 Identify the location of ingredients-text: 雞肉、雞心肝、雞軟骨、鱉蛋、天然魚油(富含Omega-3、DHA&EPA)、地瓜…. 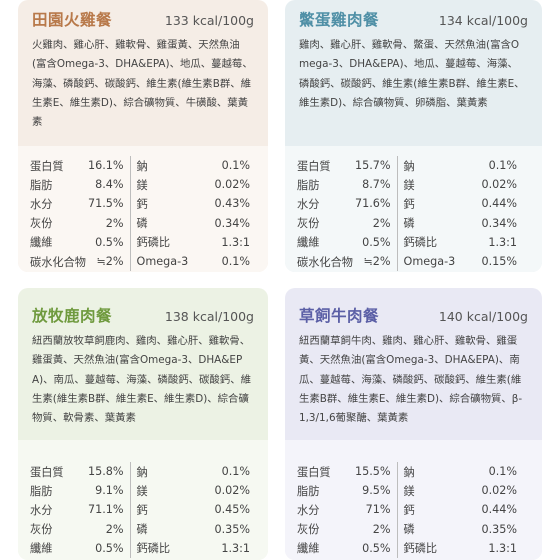
(412, 74).